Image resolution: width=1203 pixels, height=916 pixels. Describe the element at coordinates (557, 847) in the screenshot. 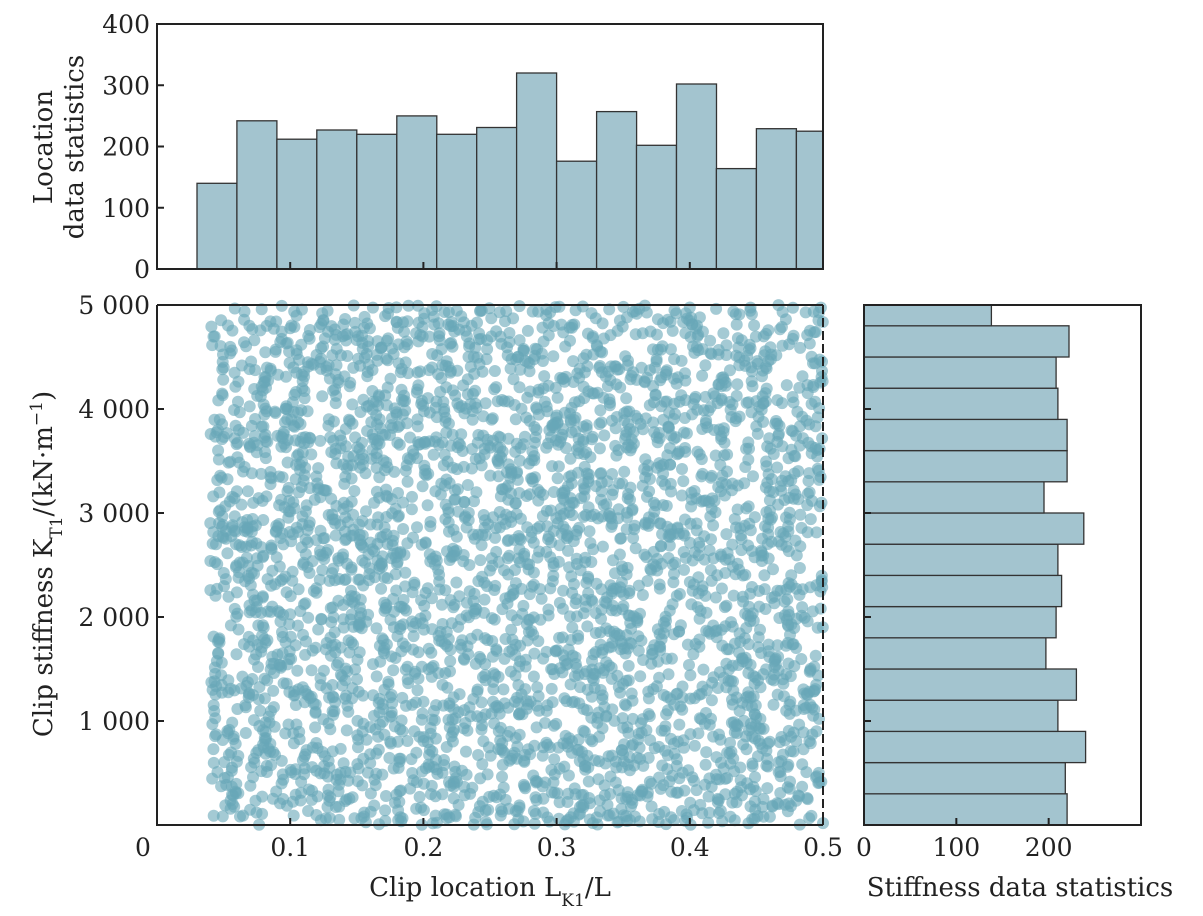

I see `scatter-x-tick-label: 0.3` at that location.